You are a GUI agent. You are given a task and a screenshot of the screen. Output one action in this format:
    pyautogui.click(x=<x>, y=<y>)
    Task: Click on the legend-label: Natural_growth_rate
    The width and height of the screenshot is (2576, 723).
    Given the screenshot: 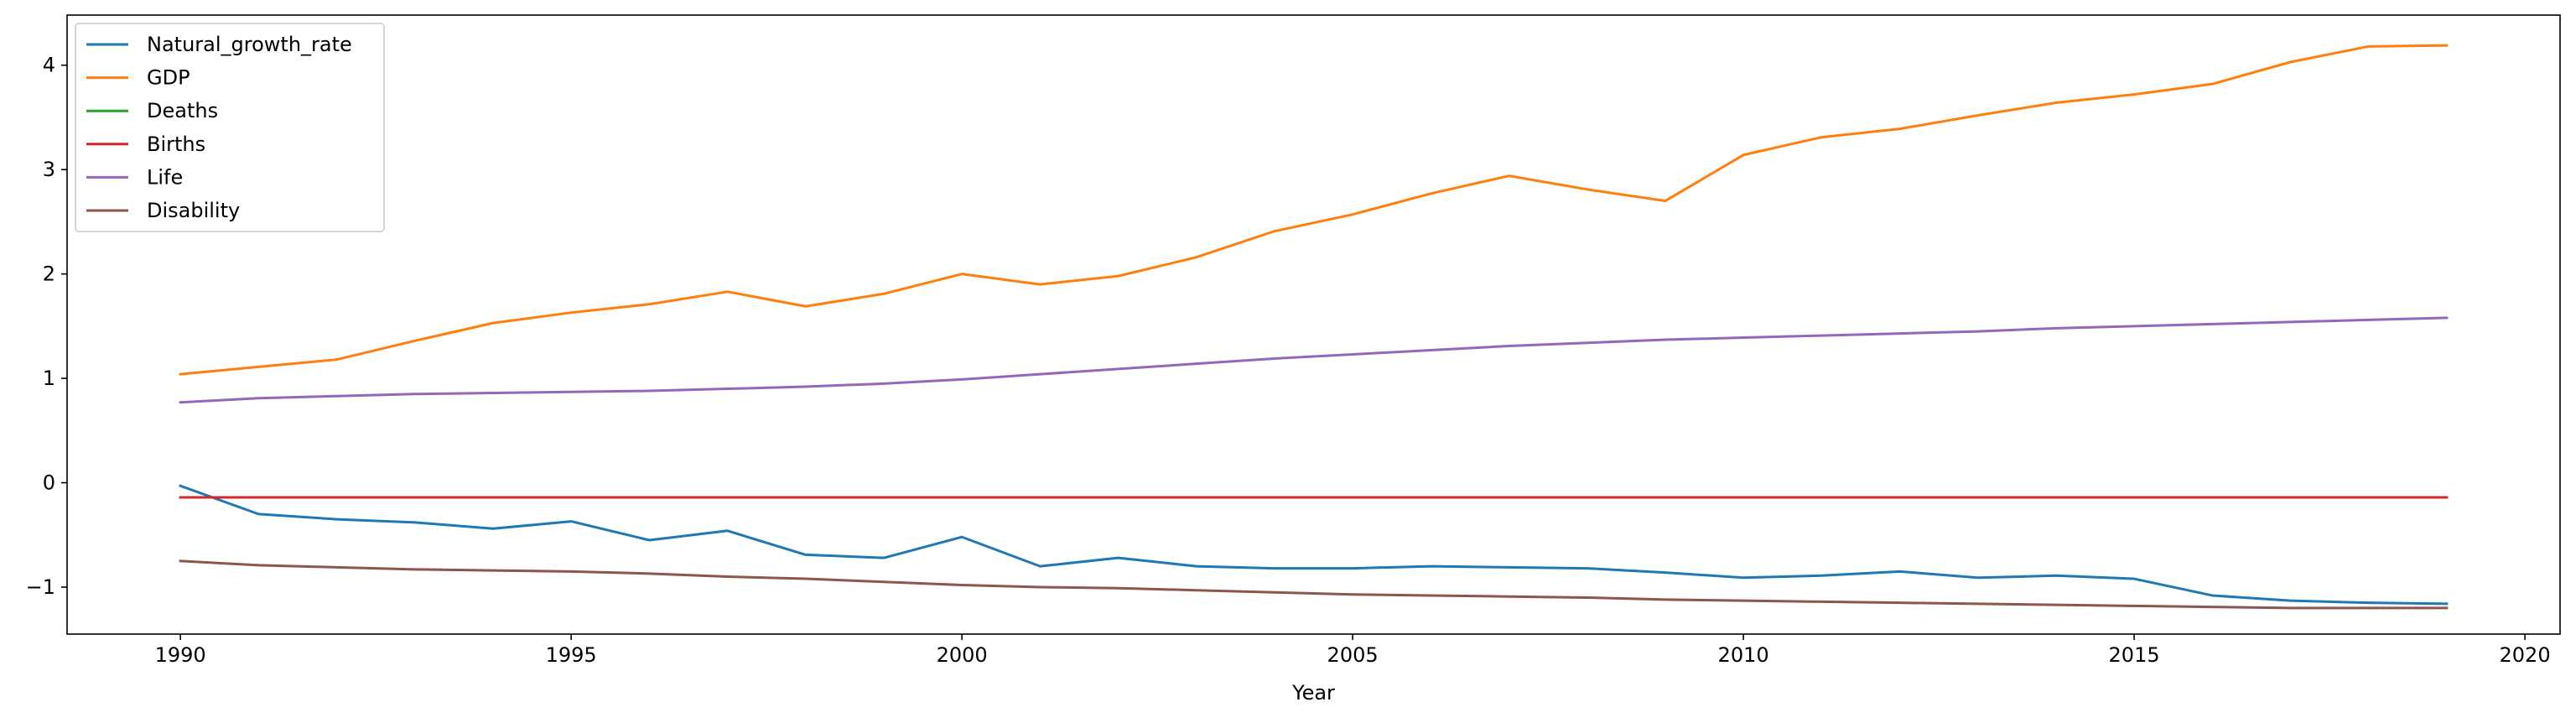 What is the action you would take?
    pyautogui.click(x=249, y=44)
    